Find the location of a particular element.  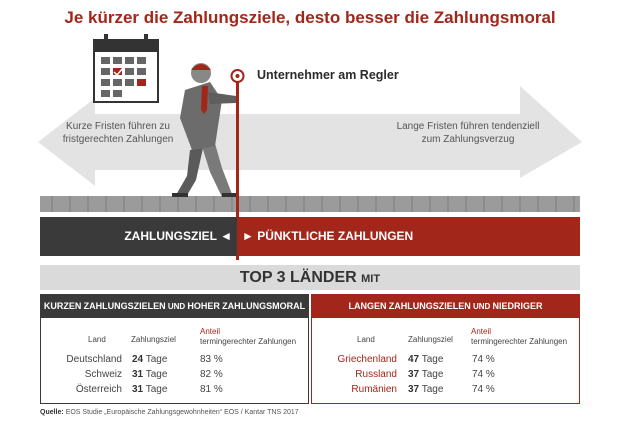

right-row-1-share: 74 % is located at coordinates (483, 359).